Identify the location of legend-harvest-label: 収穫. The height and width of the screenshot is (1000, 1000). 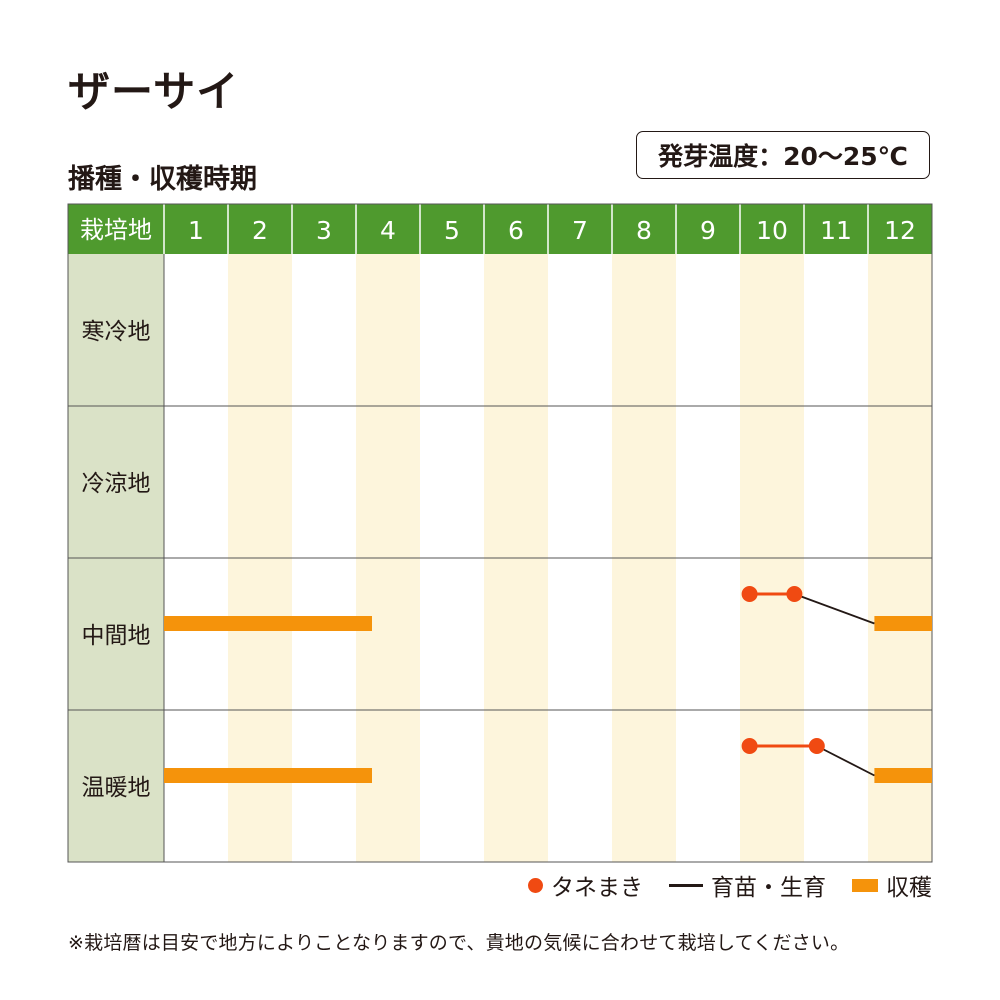
(909, 888).